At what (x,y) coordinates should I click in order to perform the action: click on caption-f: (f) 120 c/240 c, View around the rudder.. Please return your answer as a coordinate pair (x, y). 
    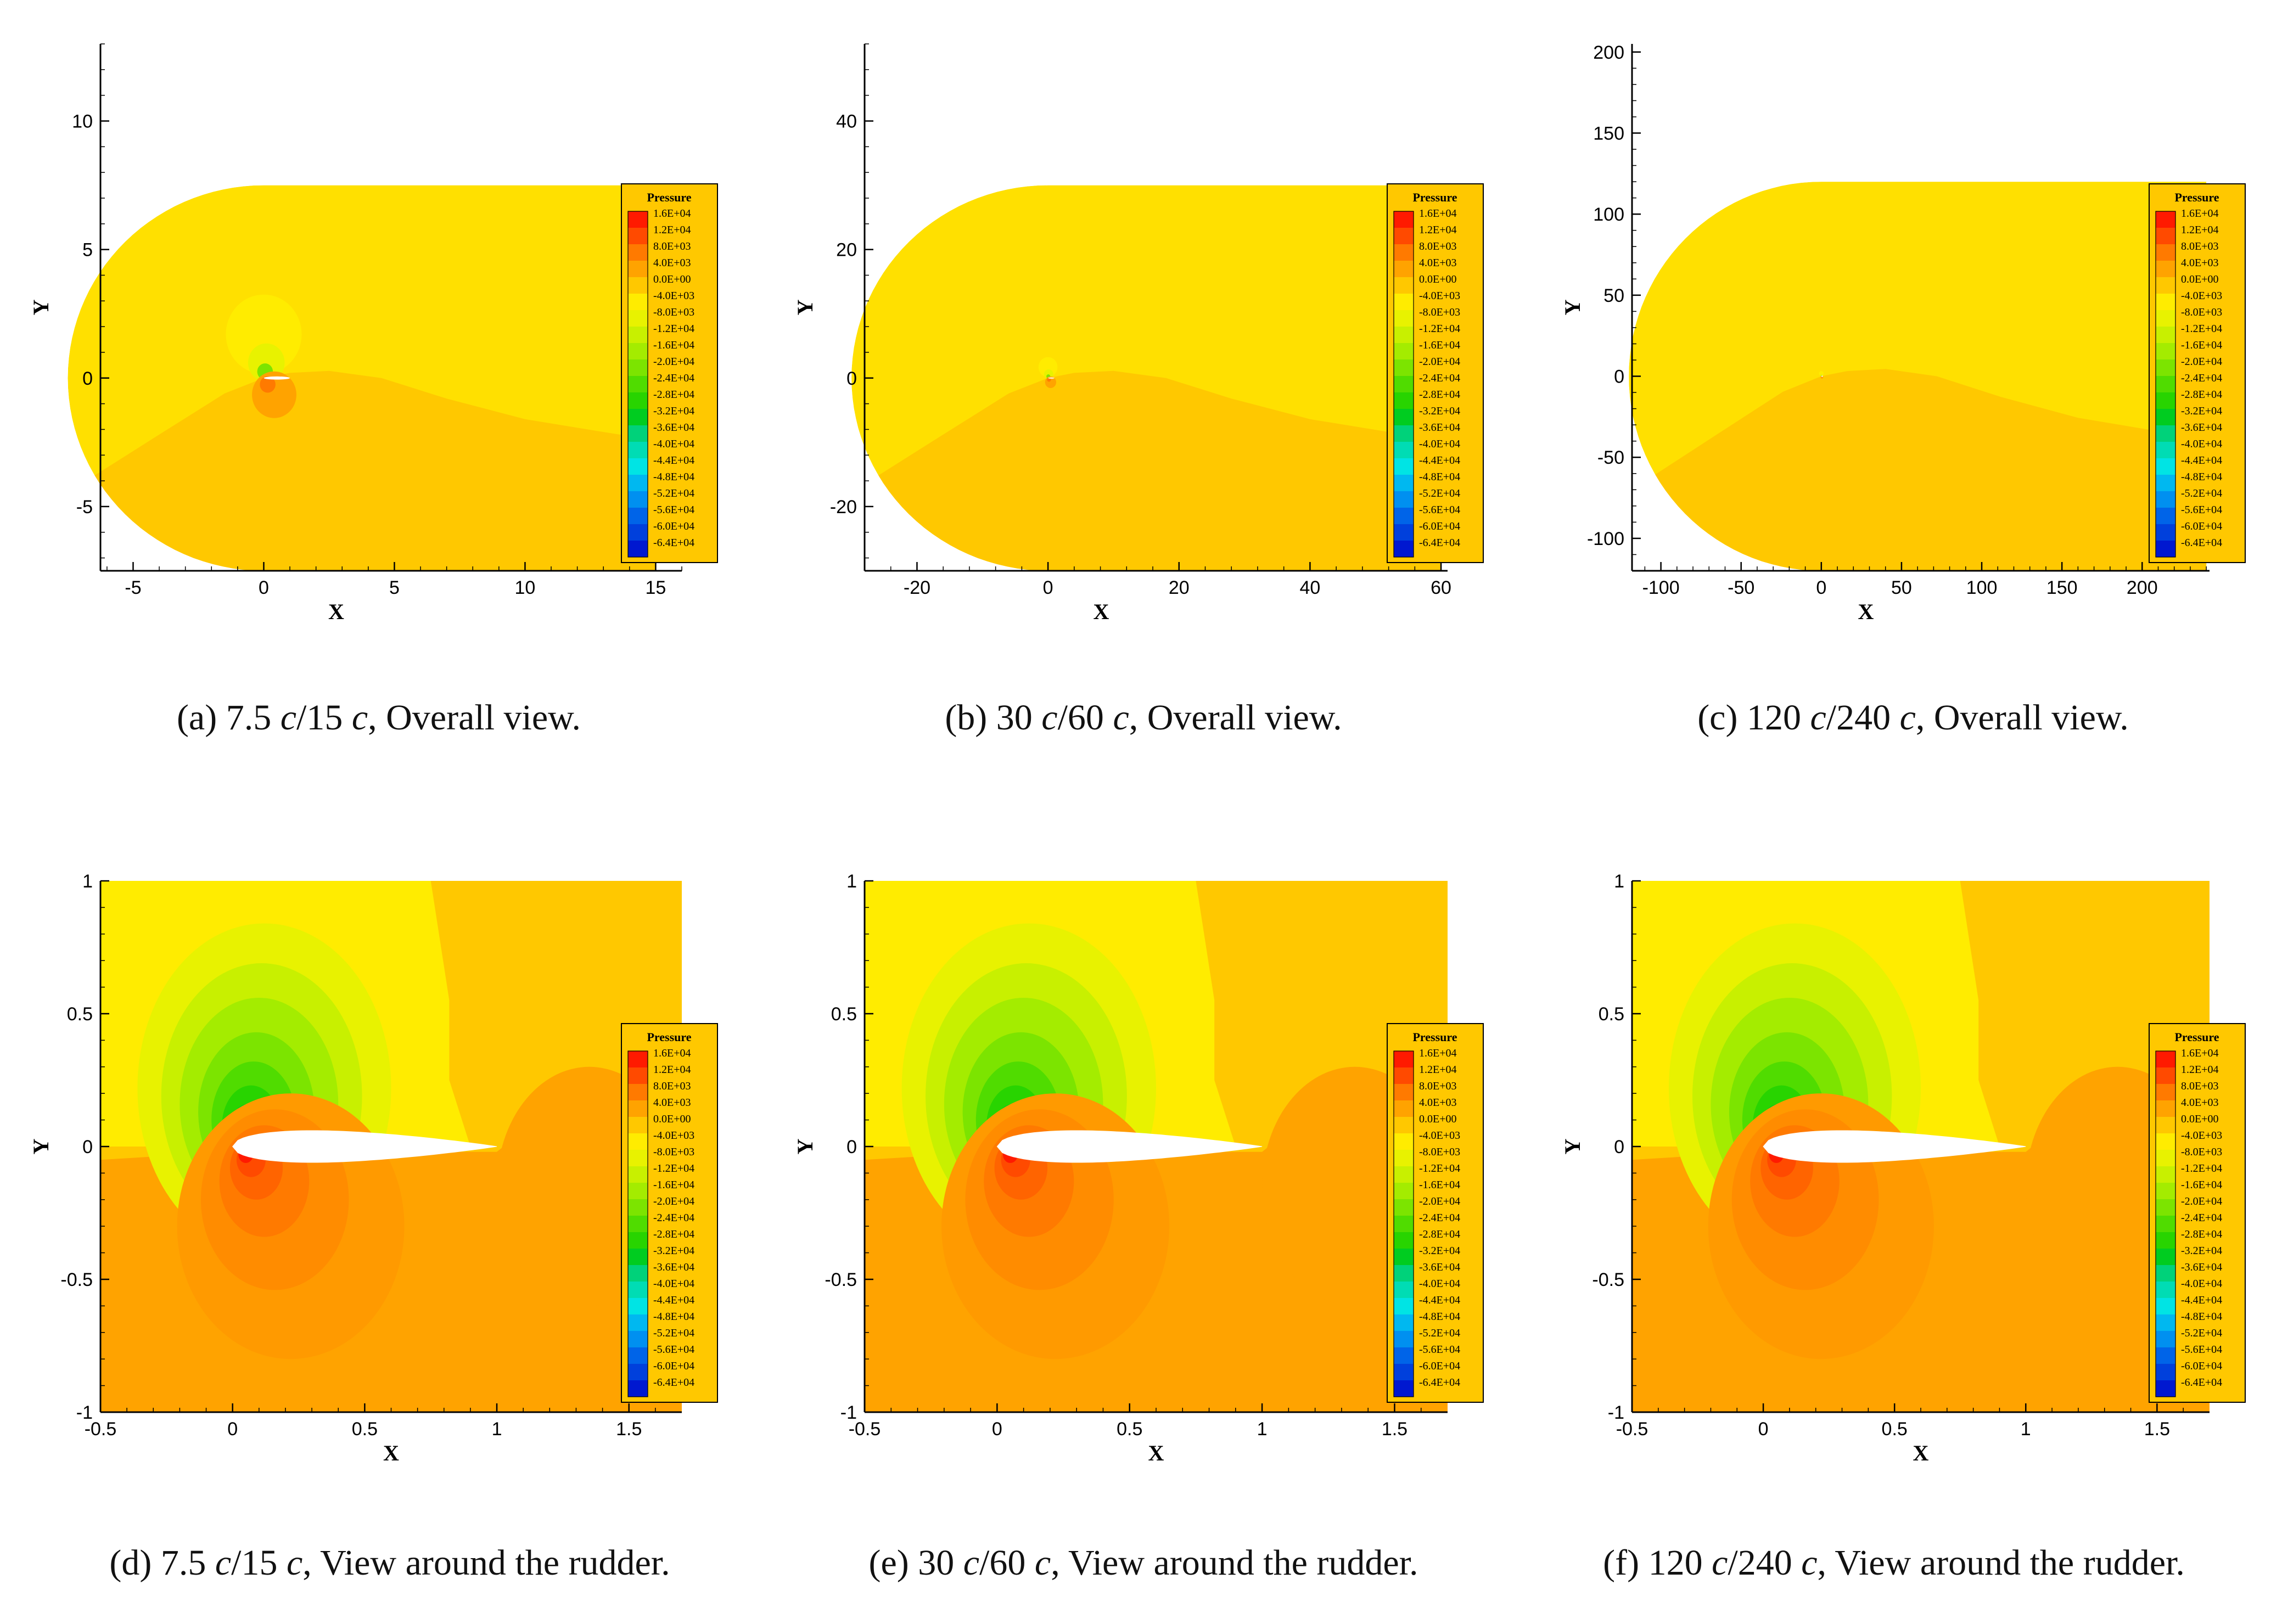
    Looking at the image, I should click on (1894, 1563).